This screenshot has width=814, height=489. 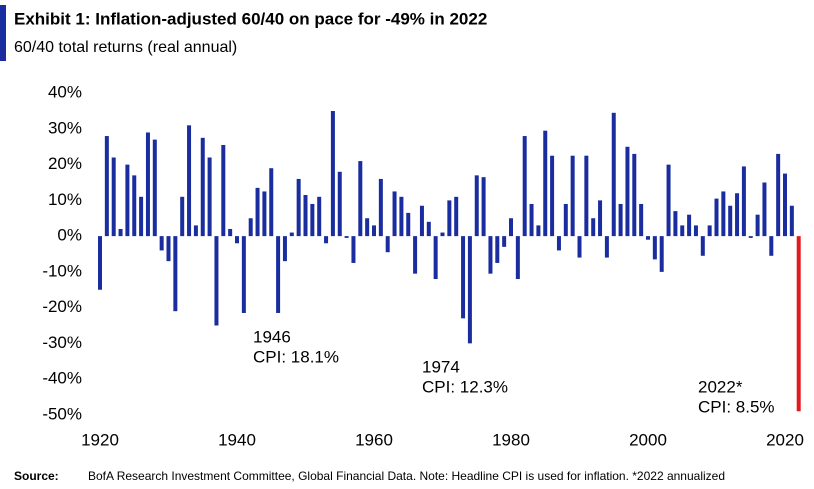 I want to click on y-tick-label: 30%, so click(x=65, y=127).